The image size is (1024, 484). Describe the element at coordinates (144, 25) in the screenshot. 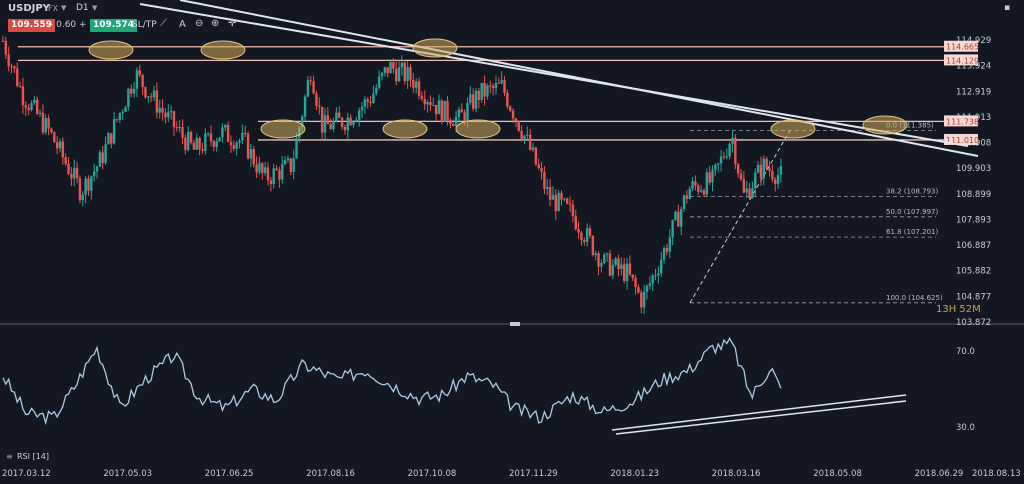

I see `sltp-button: SL/TP` at that location.